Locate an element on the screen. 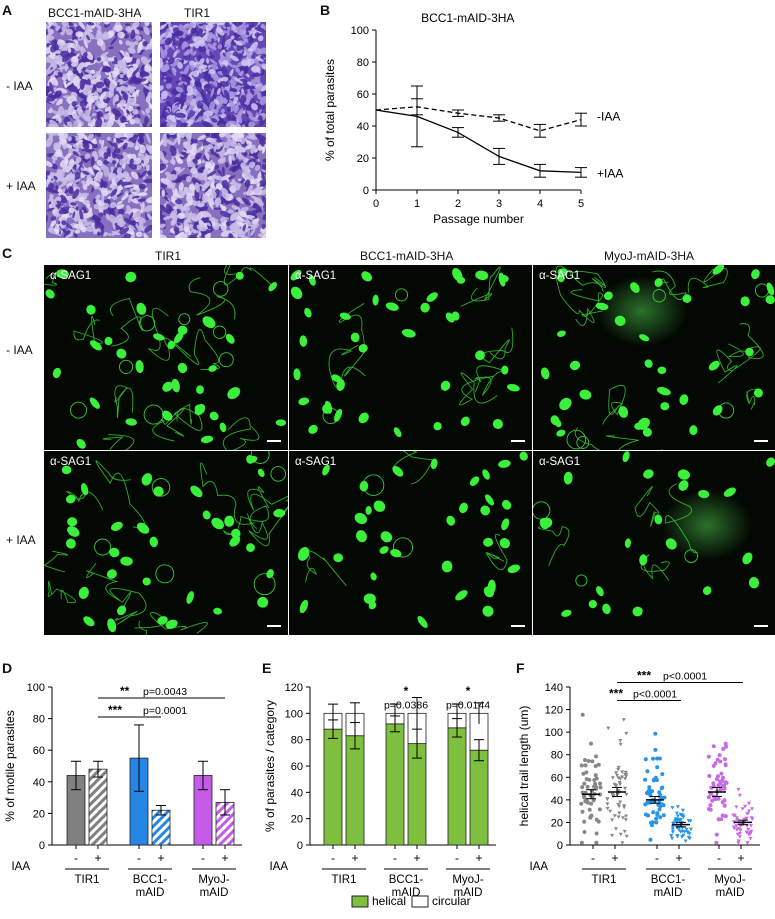 Image resolution: width=775 pixels, height=919 pixels. bar-helical is located at coordinates (395, 784).